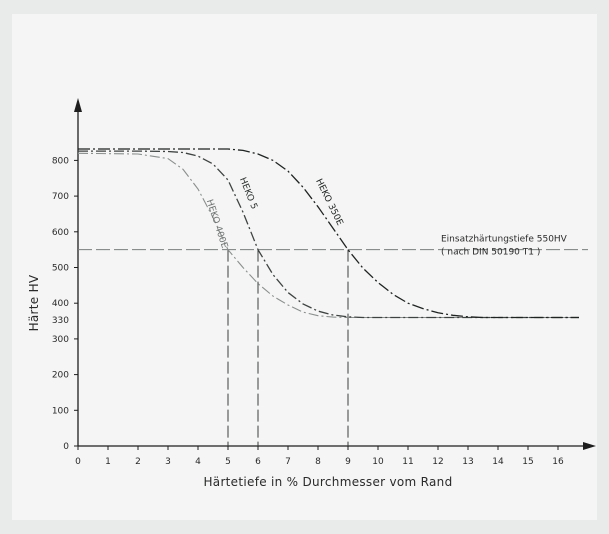  I want to click on y-tick-label-330: 330, so click(60, 321).